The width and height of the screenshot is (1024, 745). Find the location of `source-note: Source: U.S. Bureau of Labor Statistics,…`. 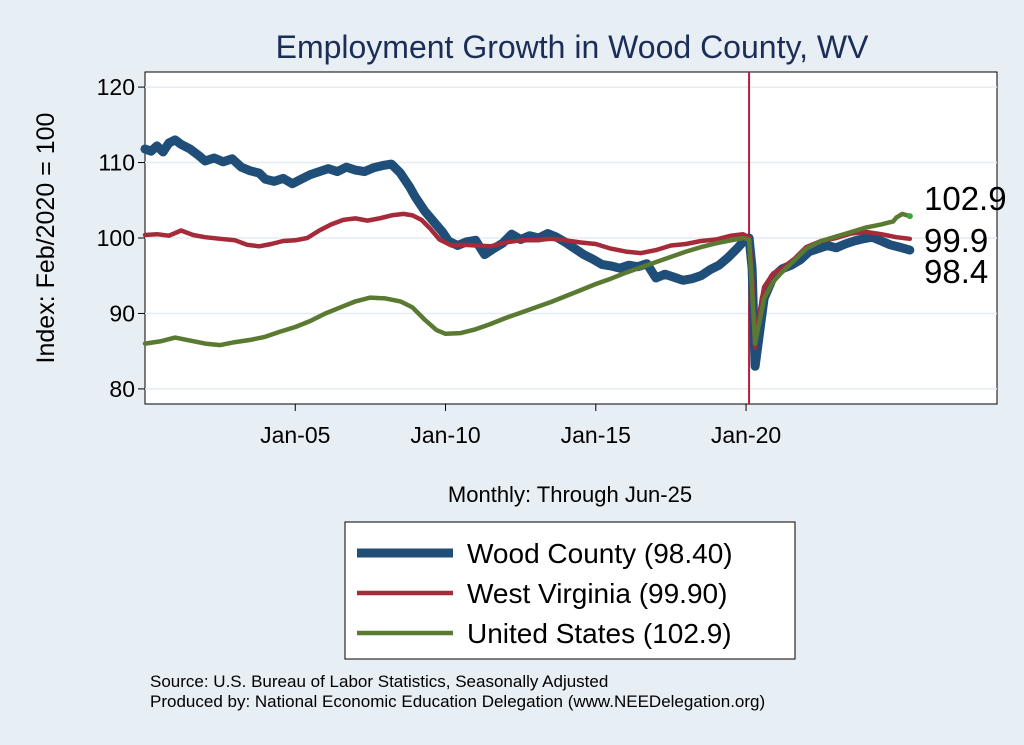

source-note: Source: U.S. Bureau of Labor Statistics,… is located at coordinates (379, 681).